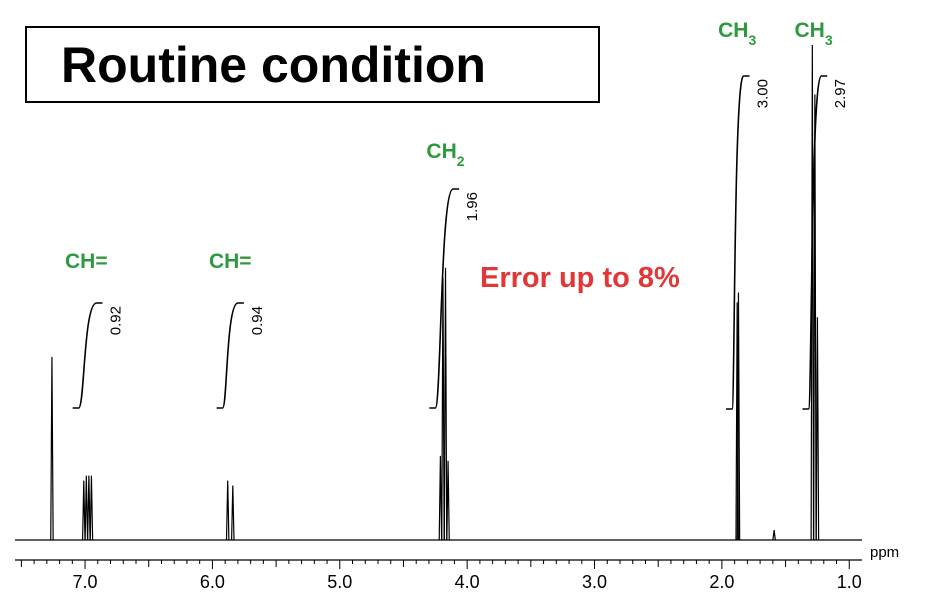 This screenshot has width=942, height=604. Describe the element at coordinates (721, 582) in the screenshot. I see `x-tick-label: 2.0` at that location.